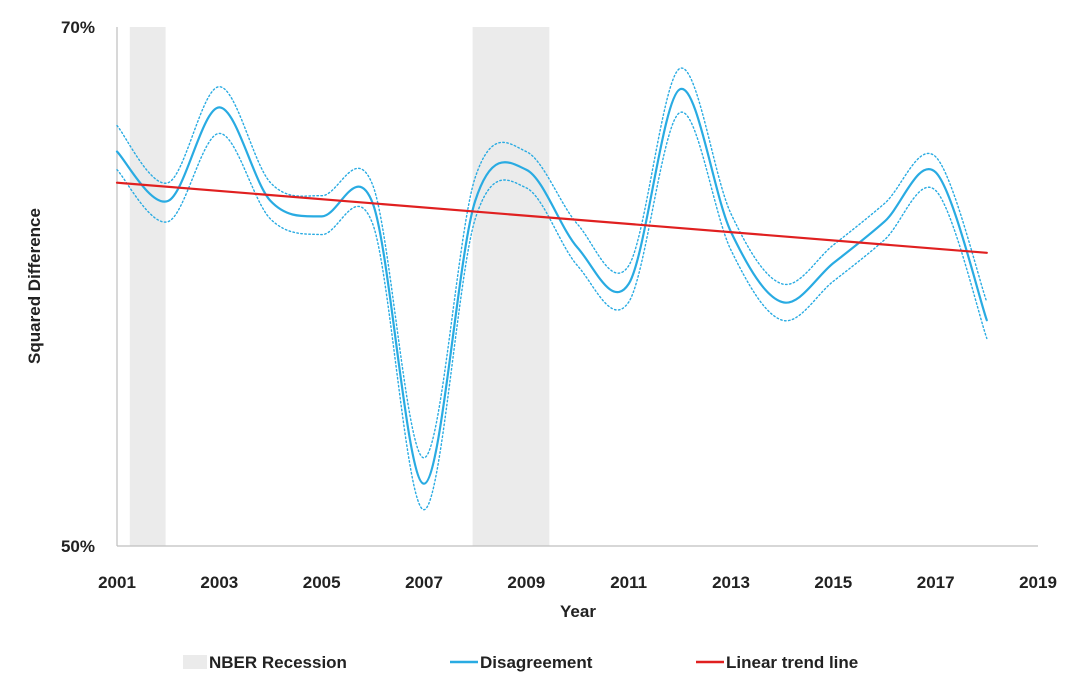  I want to click on x-tick-label-2009: 2009, so click(526, 582).